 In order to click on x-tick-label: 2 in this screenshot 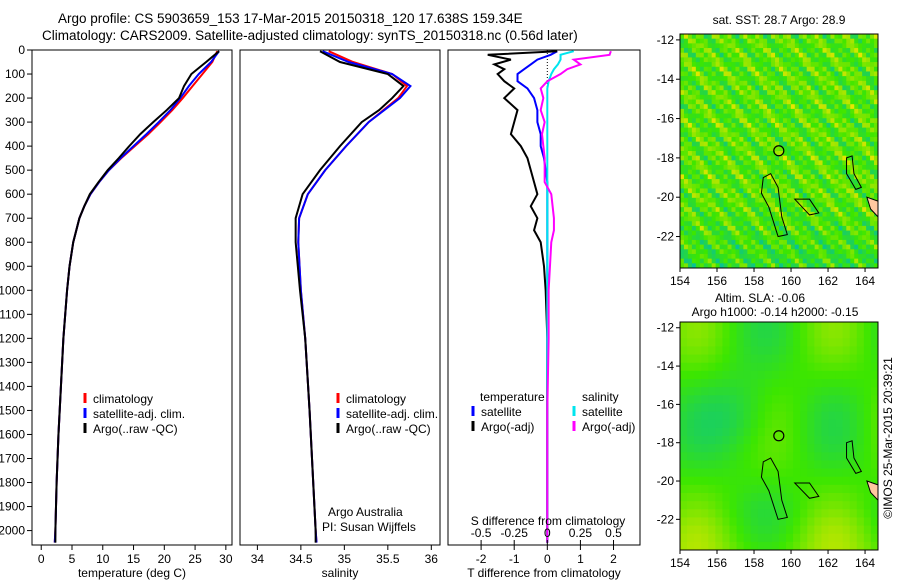, I will do `click(613, 559)`.